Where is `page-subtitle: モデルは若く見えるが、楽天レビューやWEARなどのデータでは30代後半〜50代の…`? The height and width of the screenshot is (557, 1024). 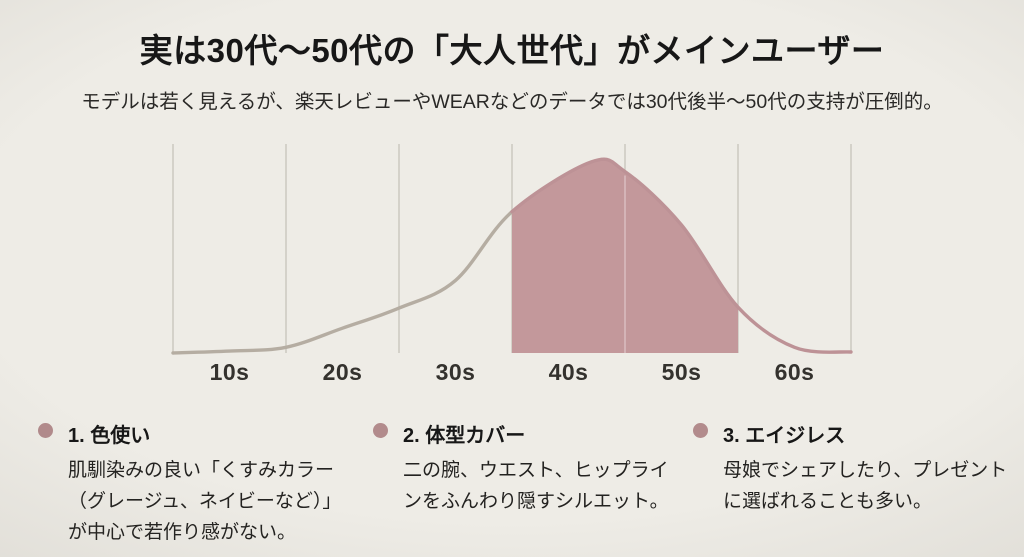 page-subtitle: モデルは若く見えるが、楽天レビューやWEARなどのデータでは30代後半〜50代の… is located at coordinates (512, 102).